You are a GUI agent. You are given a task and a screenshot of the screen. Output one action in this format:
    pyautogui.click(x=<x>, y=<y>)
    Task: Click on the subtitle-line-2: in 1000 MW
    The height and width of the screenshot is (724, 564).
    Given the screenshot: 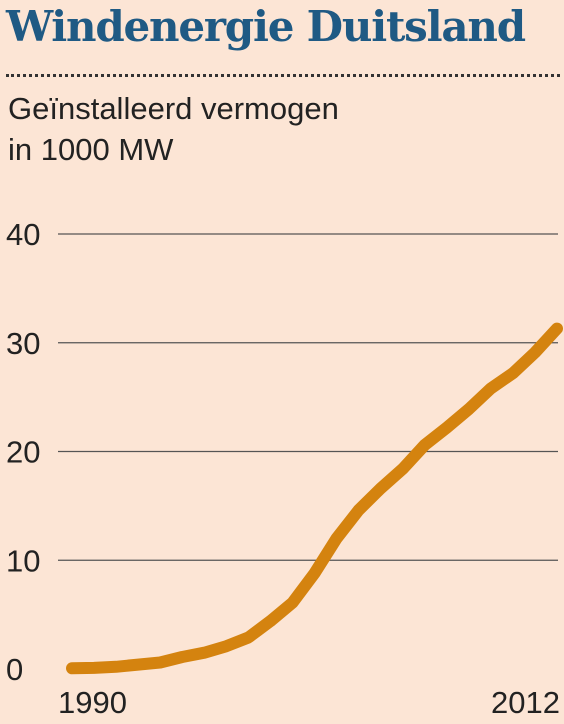 What is the action you would take?
    pyautogui.click(x=91, y=149)
    